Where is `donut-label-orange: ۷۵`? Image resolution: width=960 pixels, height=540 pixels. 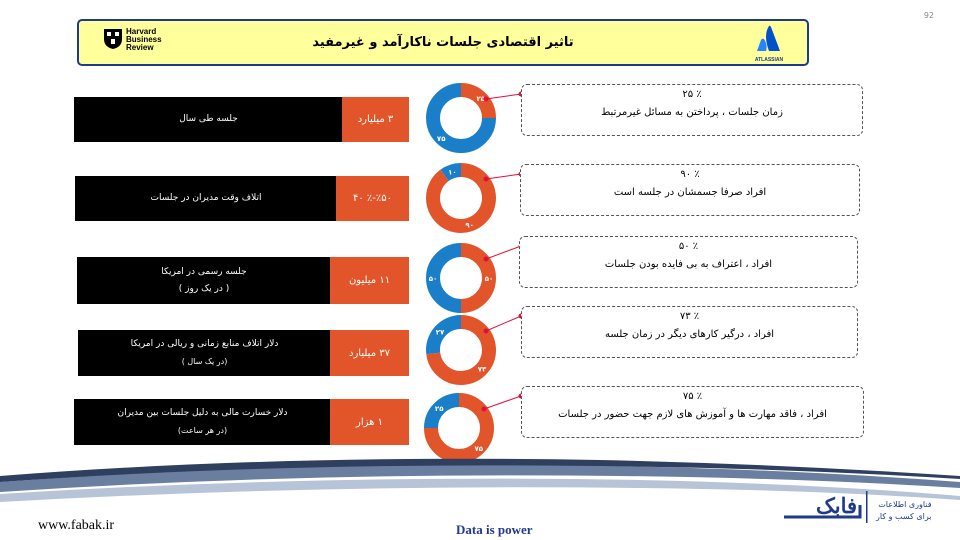
donut-label-orange: ۷۵ is located at coordinates (479, 449).